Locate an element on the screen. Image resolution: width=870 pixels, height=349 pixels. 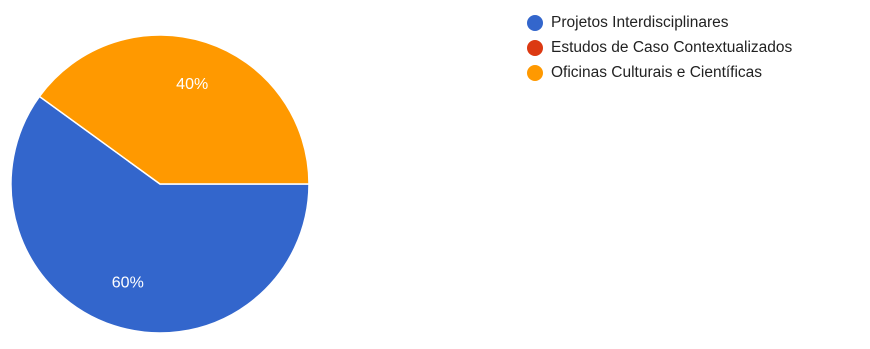
legend-item-3: Oficinas Culturais e Científicas is located at coordinates (659, 72).